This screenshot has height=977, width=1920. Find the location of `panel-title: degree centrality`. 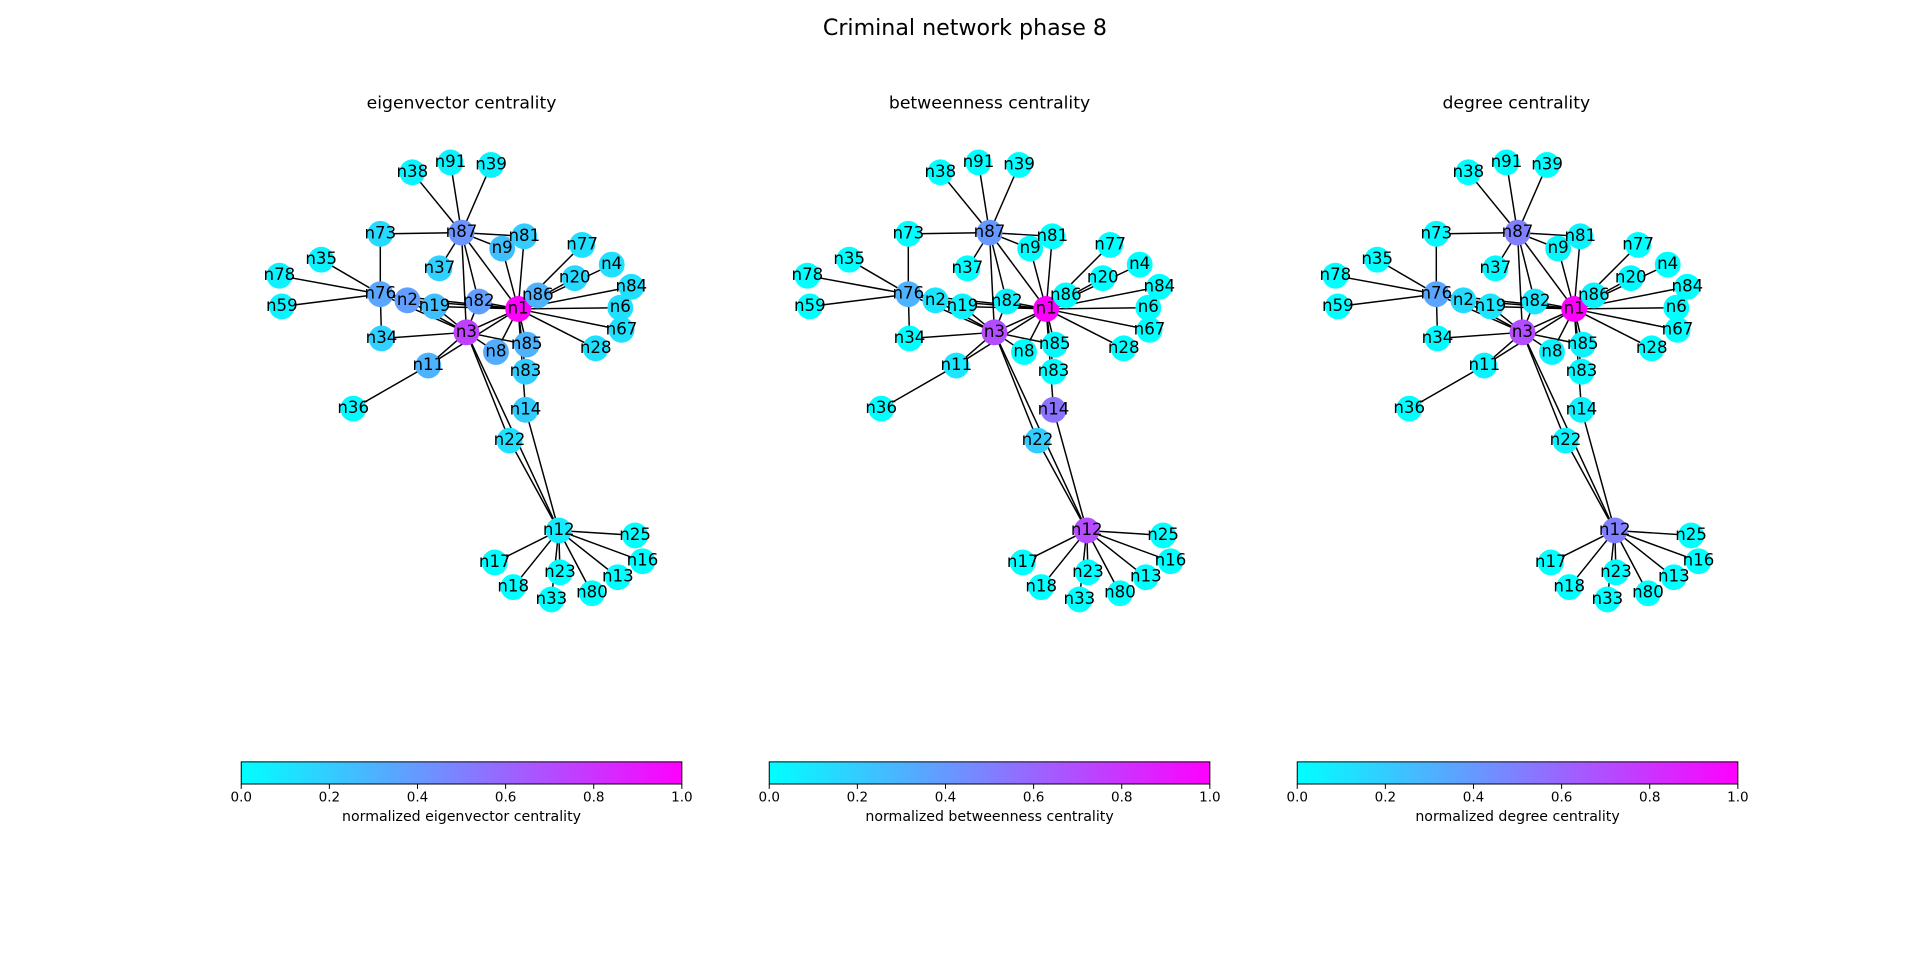

panel-title: degree centrality is located at coordinates (1516, 103).